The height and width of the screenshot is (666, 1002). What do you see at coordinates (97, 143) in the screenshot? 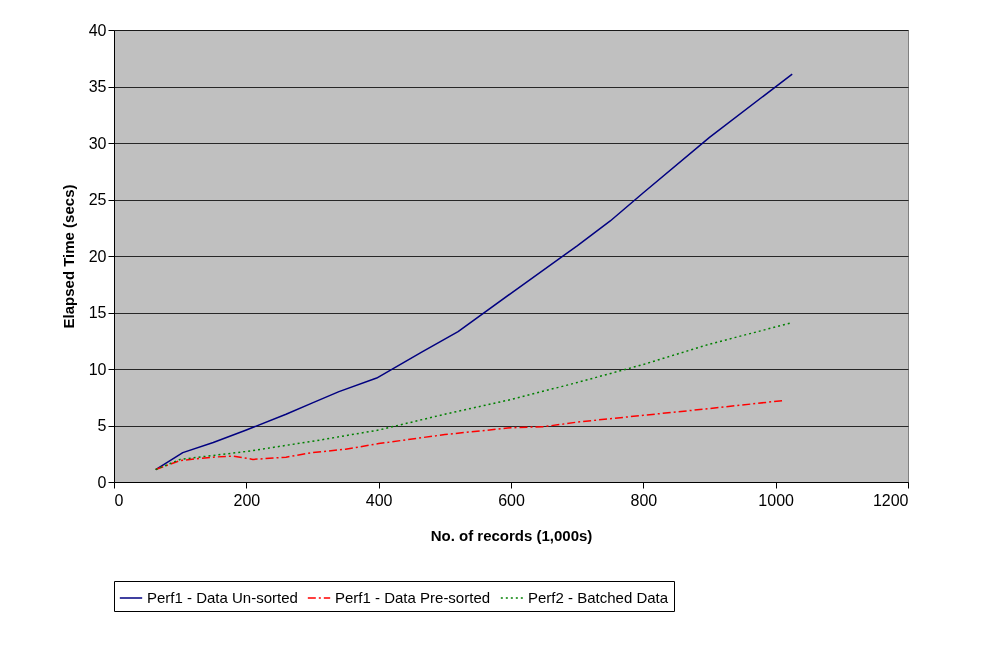
I see `y-tick-label: 30` at bounding box center [97, 143].